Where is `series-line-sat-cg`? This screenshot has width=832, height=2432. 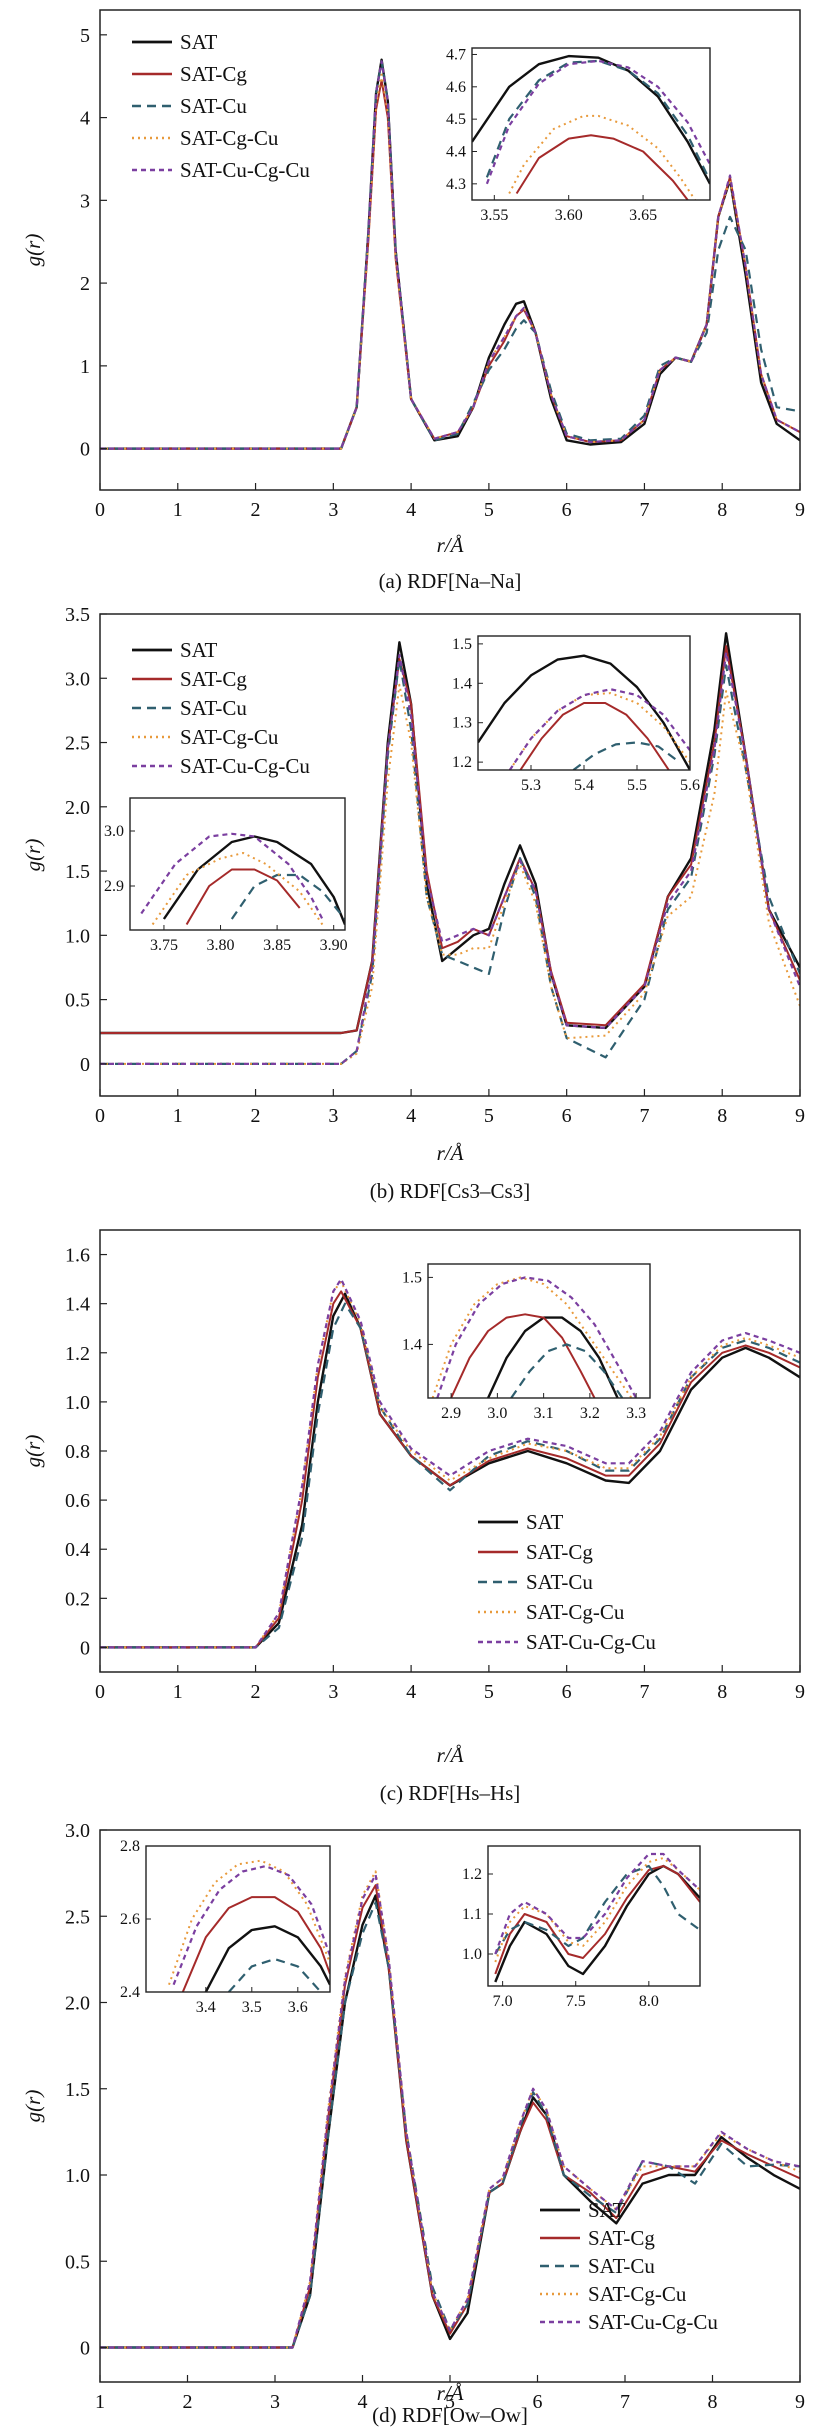
series-line-sat-cg is located at coordinates (450, 1469).